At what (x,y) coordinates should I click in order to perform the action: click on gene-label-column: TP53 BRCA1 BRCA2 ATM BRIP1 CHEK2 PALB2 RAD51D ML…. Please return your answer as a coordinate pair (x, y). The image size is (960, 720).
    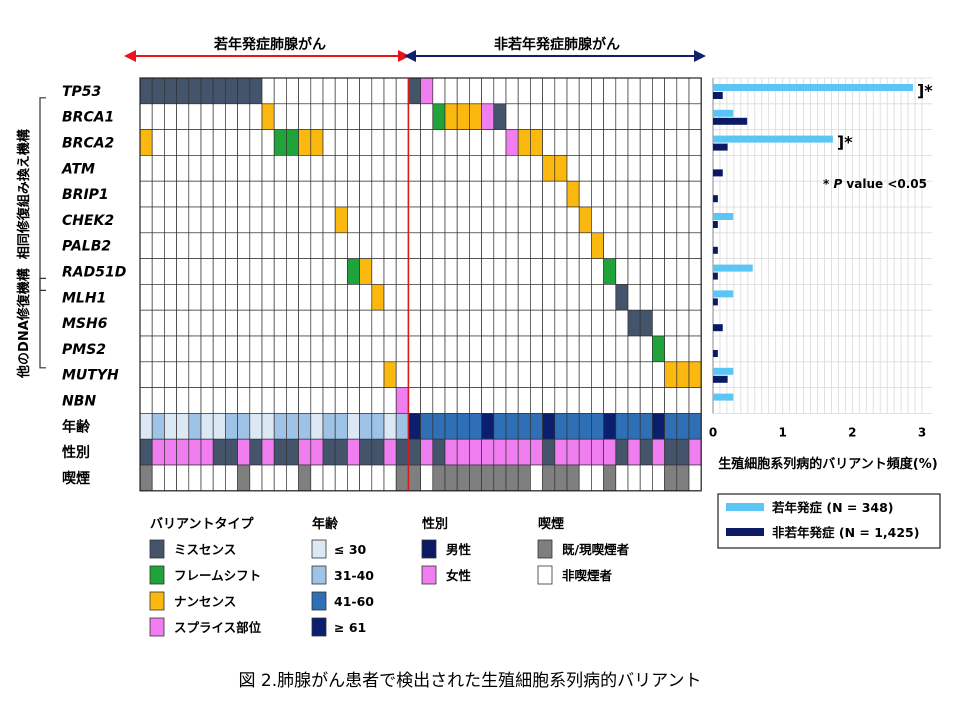
    Looking at the image, I should click on (93, 285).